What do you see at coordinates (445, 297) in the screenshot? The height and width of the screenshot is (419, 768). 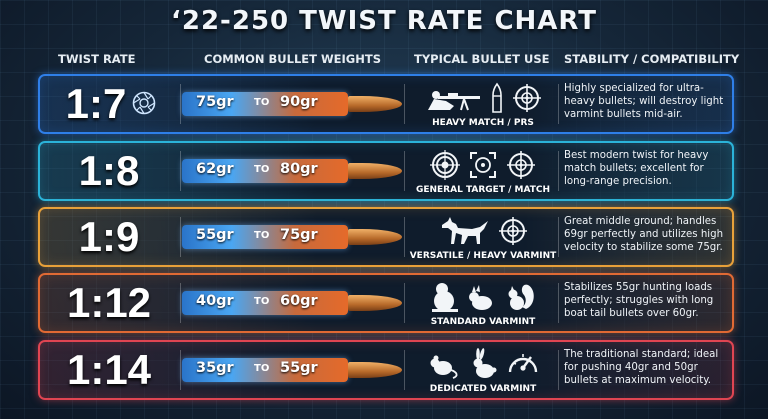 I see `groundhog-icon` at bounding box center [445, 297].